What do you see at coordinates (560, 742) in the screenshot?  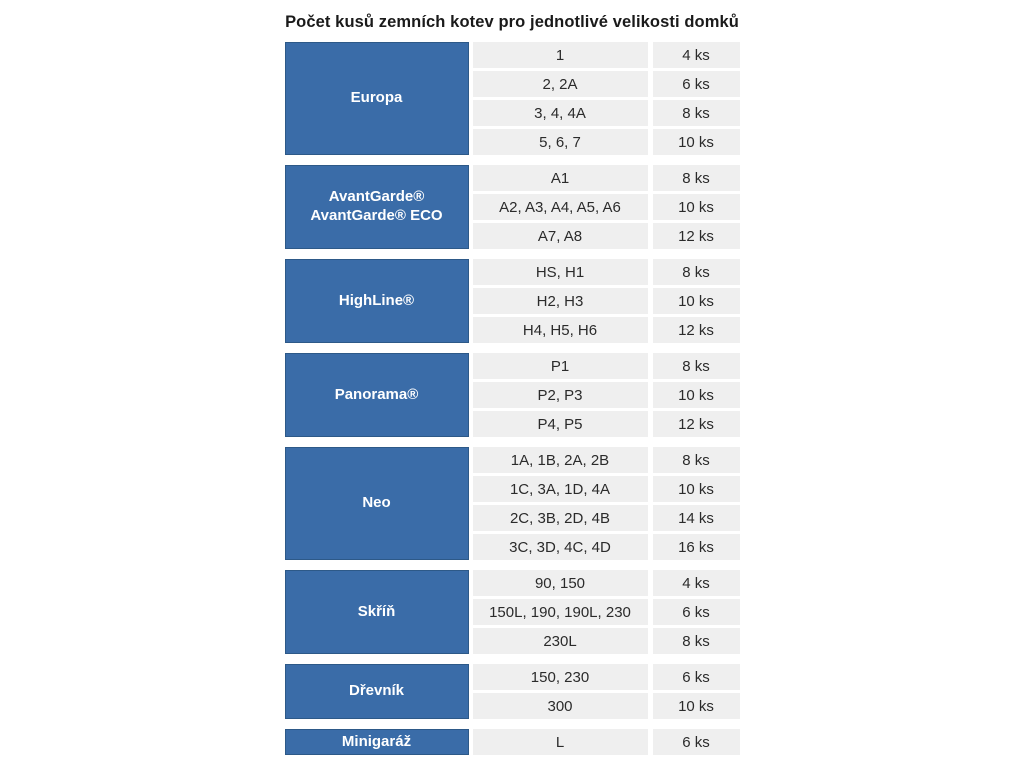 I see `model-cell: L` at bounding box center [560, 742].